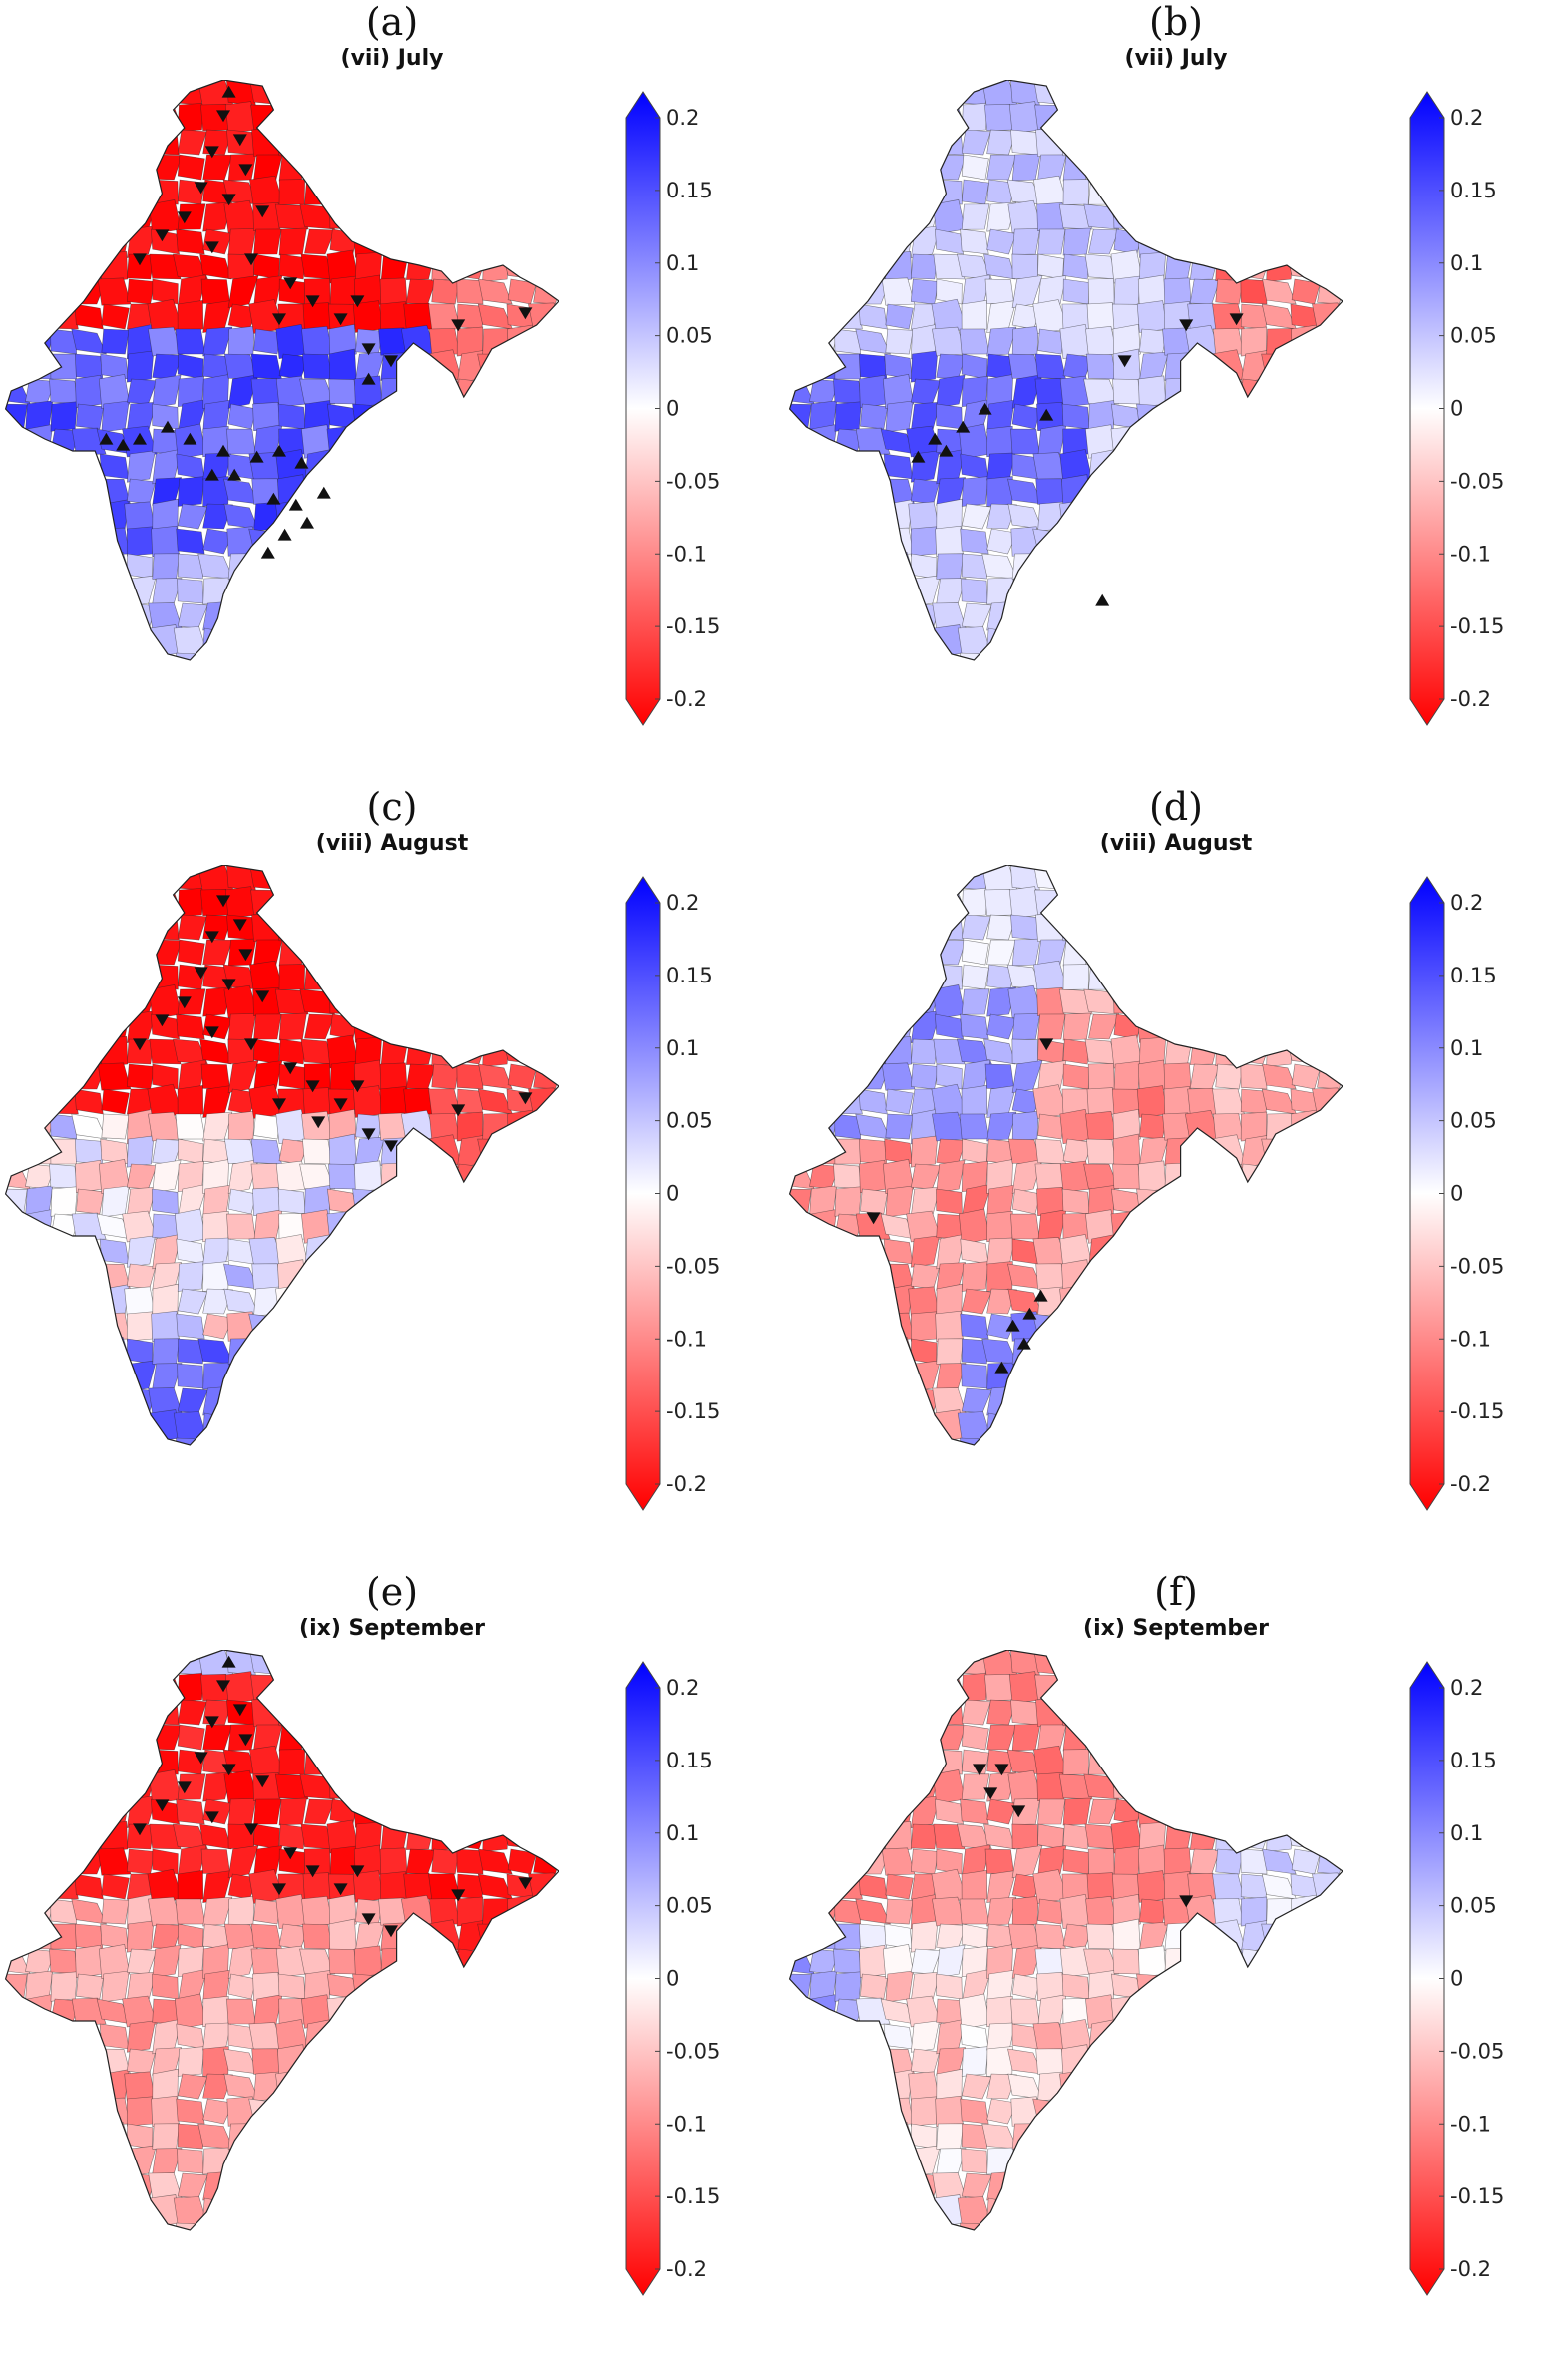 This screenshot has width=1568, height=2356. Describe the element at coordinates (673, 1194) in the screenshot. I see `colorbar: 0.20.150.10.050-0.05-0.1-0.15-0.2` at that location.